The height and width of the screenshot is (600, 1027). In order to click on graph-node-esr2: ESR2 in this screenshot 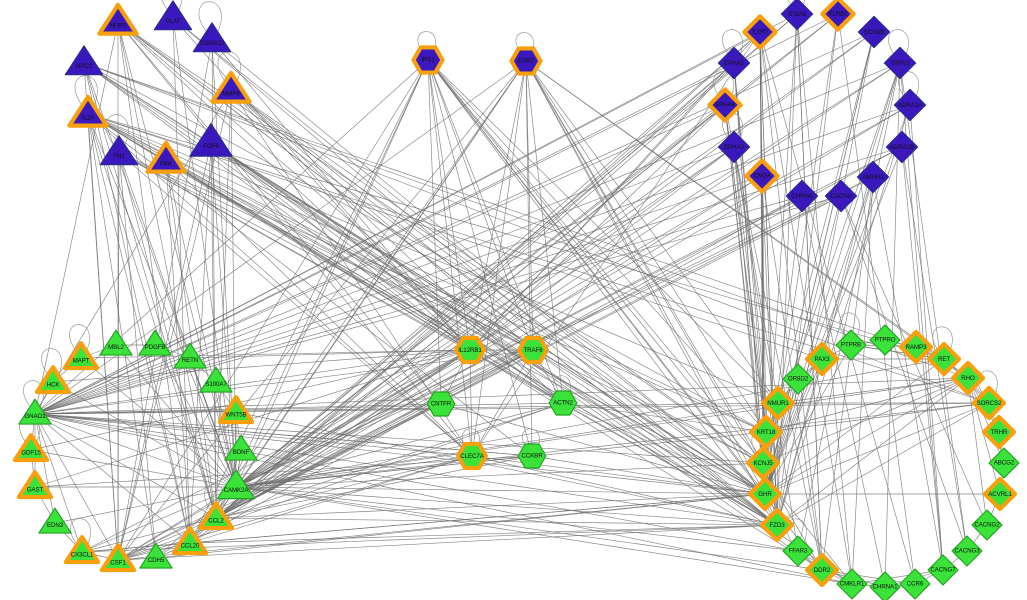, I will do `click(526, 61)`.